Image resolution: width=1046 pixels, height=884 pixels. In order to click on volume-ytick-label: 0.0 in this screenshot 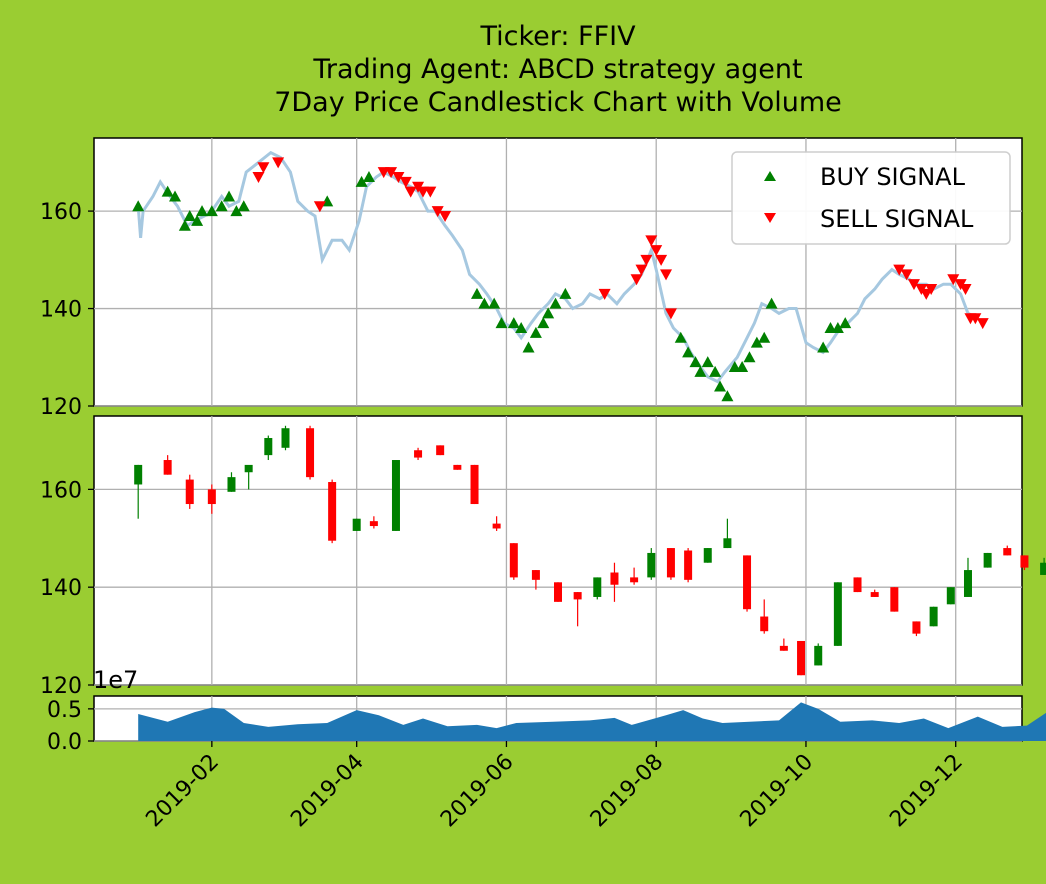, I will do `click(64, 742)`.